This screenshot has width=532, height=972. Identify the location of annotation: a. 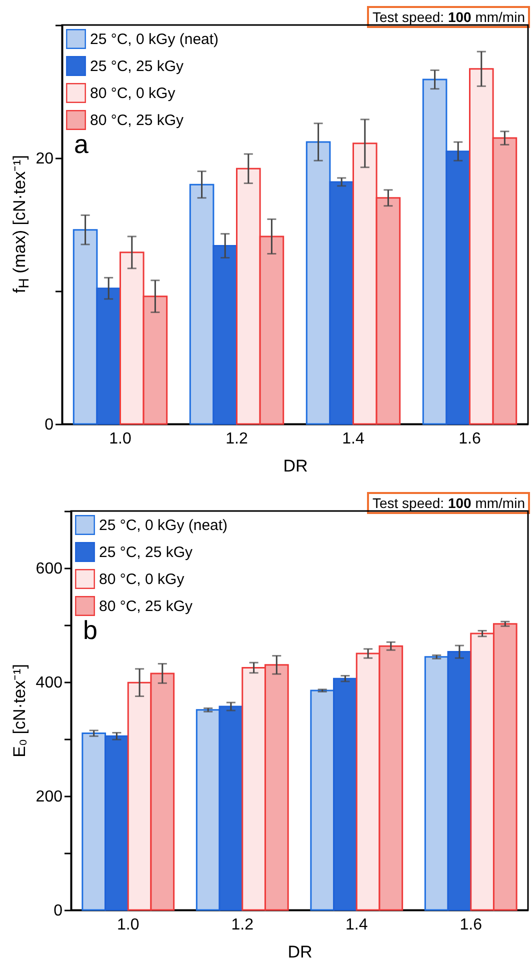
(81, 144).